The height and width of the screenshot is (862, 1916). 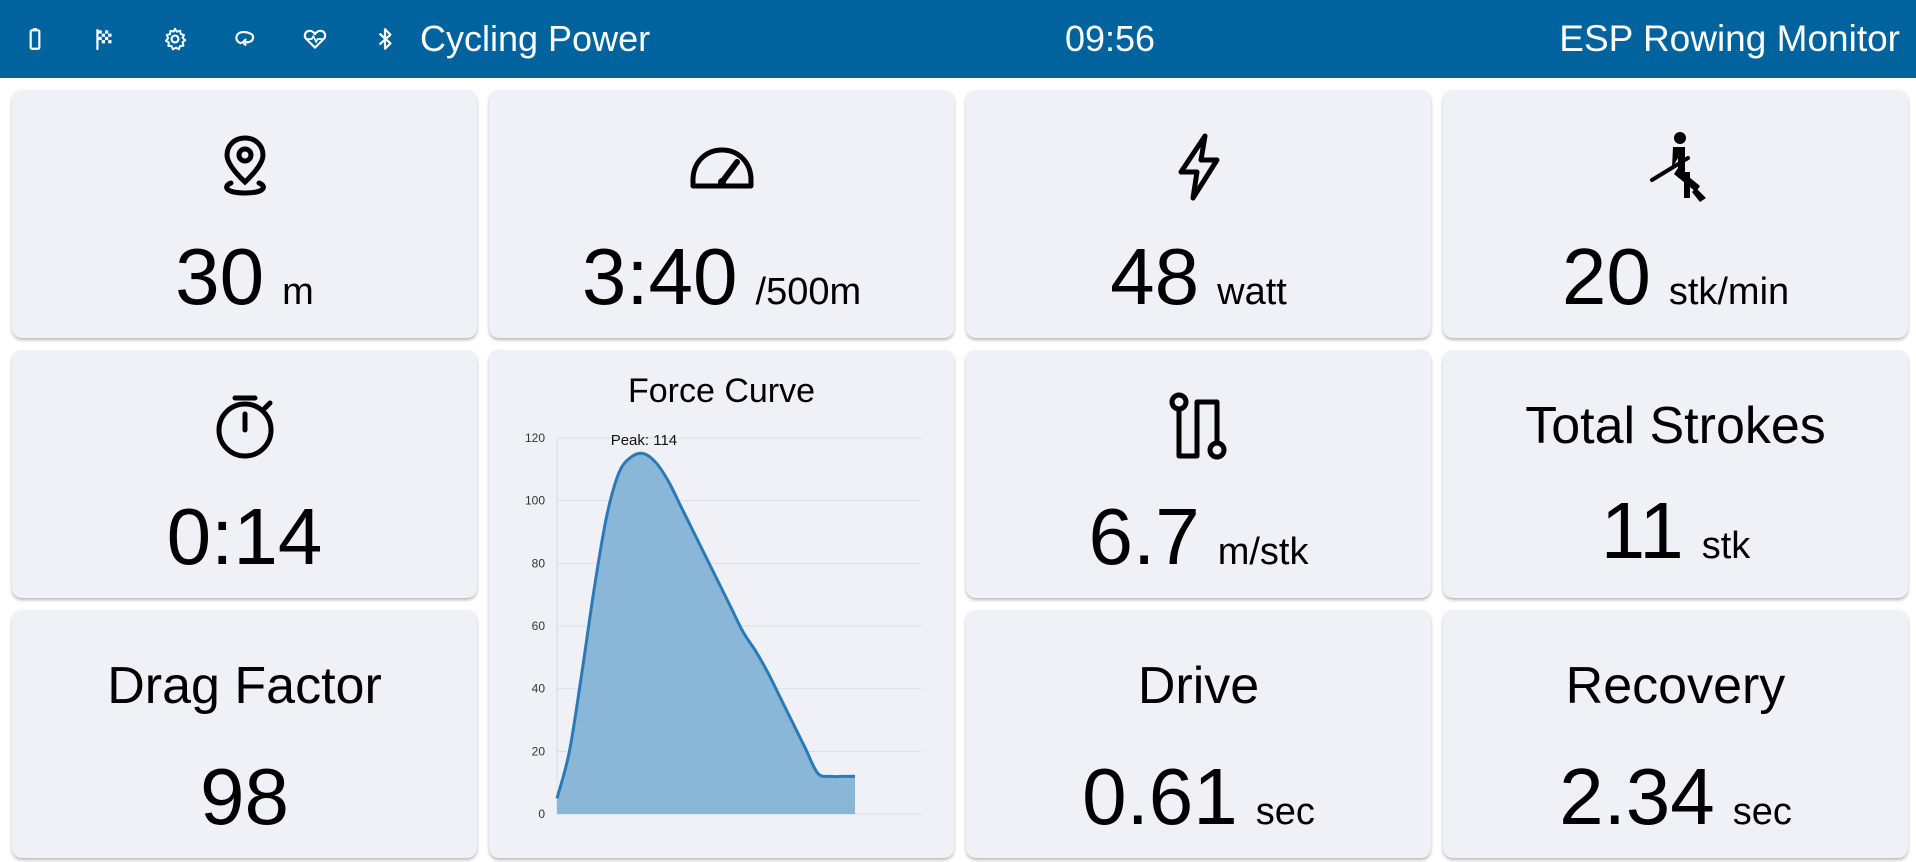 What do you see at coordinates (1675, 474) in the screenshot?
I see `total-strokes-tile: Total Strokes 11 stk` at bounding box center [1675, 474].